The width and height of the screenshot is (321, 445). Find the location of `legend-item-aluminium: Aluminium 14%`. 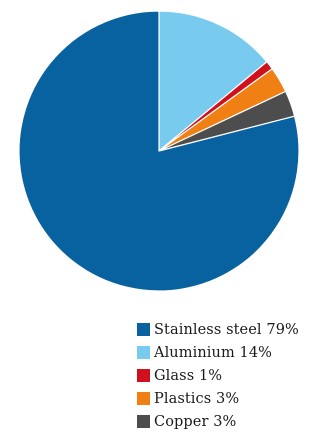

legend-item-aluminium: Aluminium 14% is located at coordinates (218, 352).